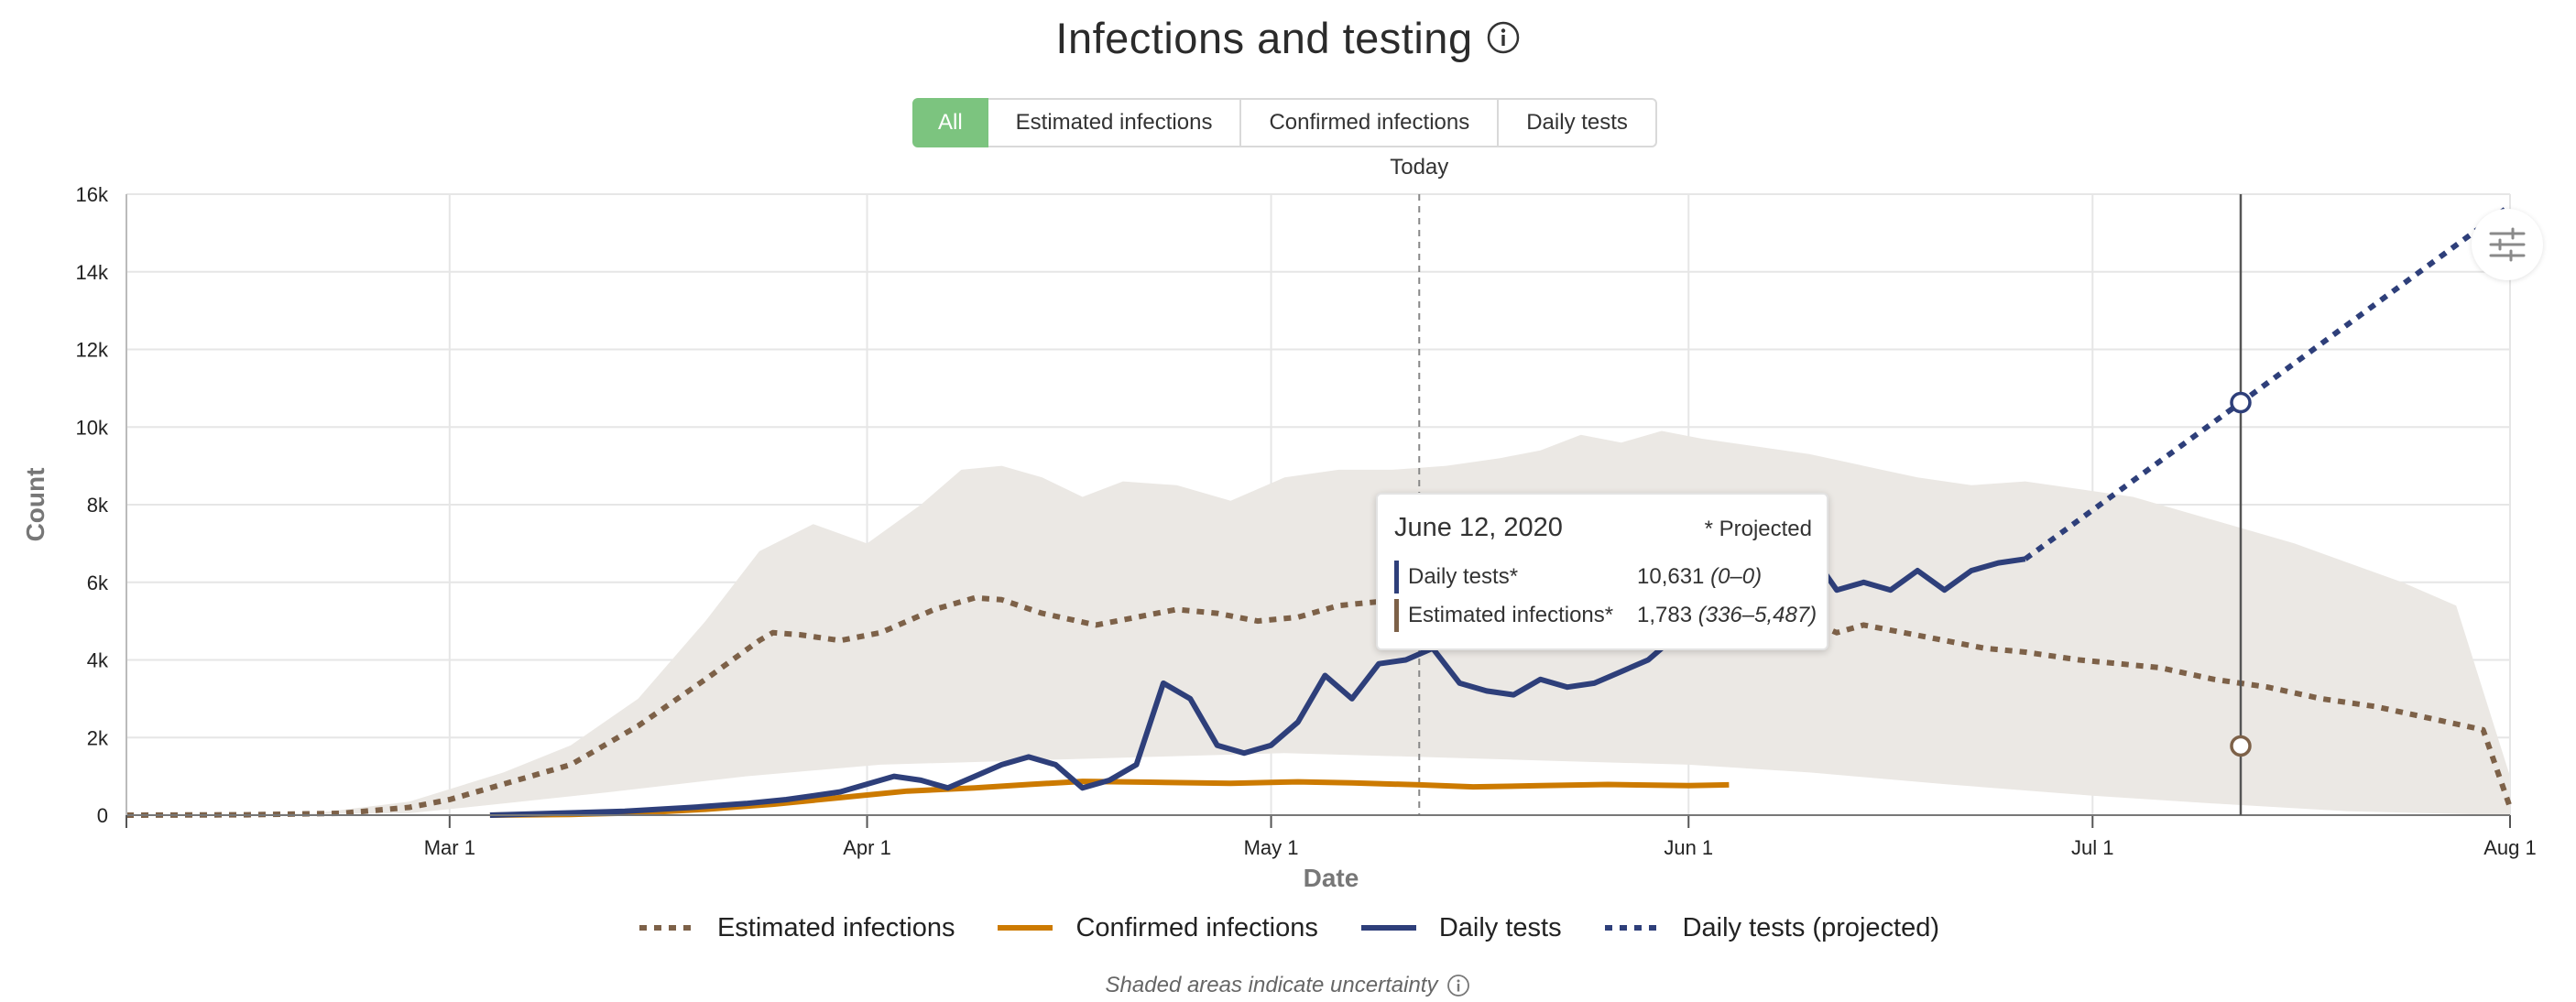  I want to click on x-tick-label: Aug 1, so click(2510, 847).